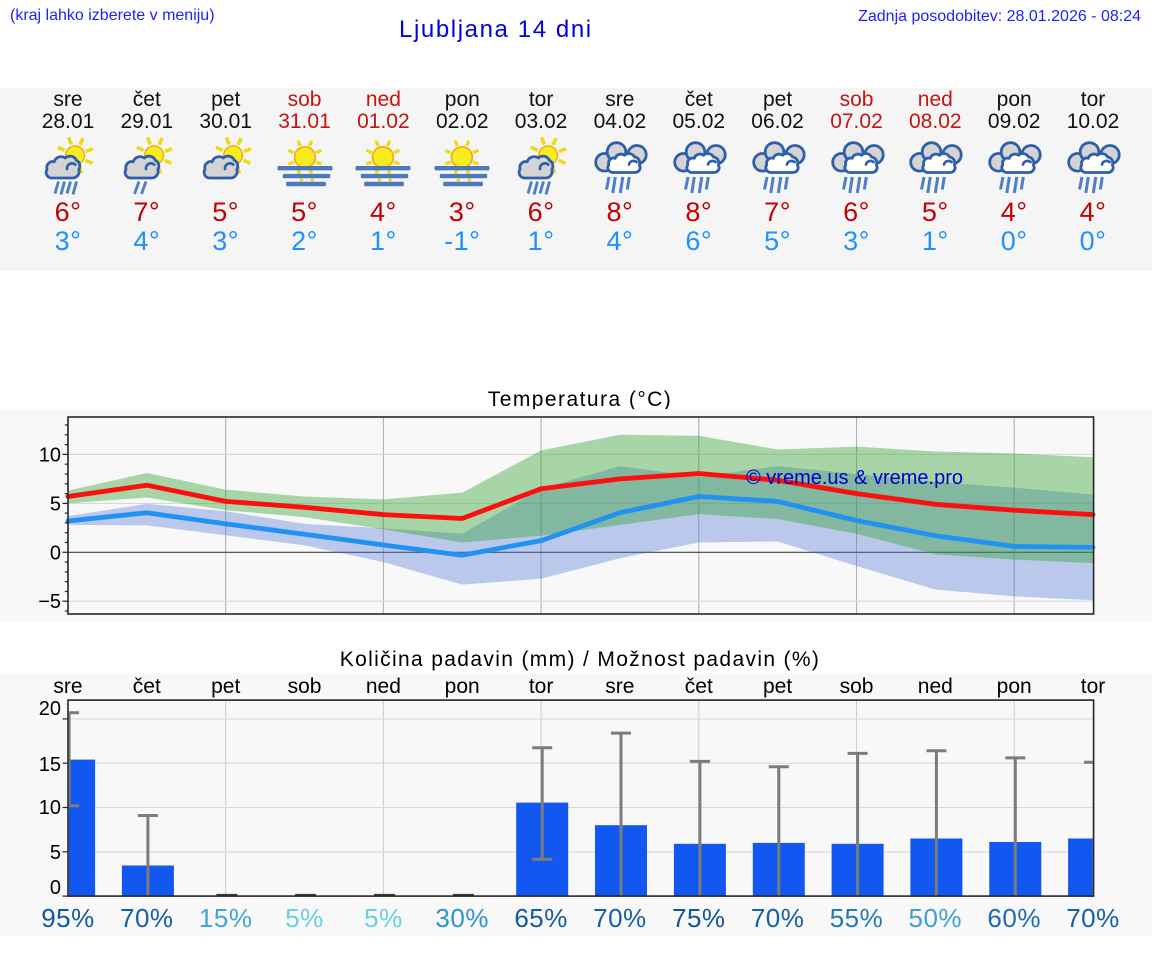 The height and width of the screenshot is (975, 1152). I want to click on svg-text: 65%, so click(541, 918).